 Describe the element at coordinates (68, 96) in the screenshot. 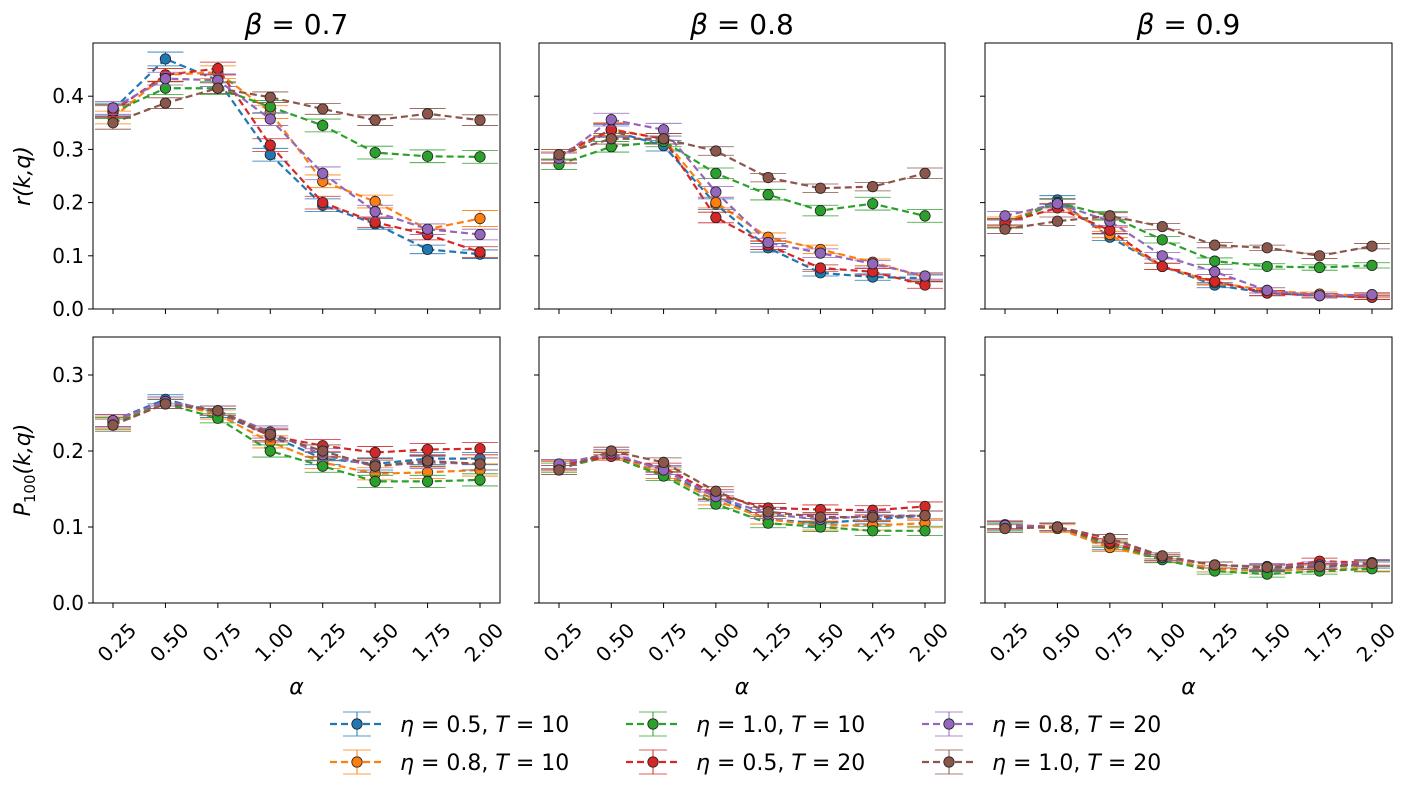

I see `y-tick-label: 0.4` at that location.